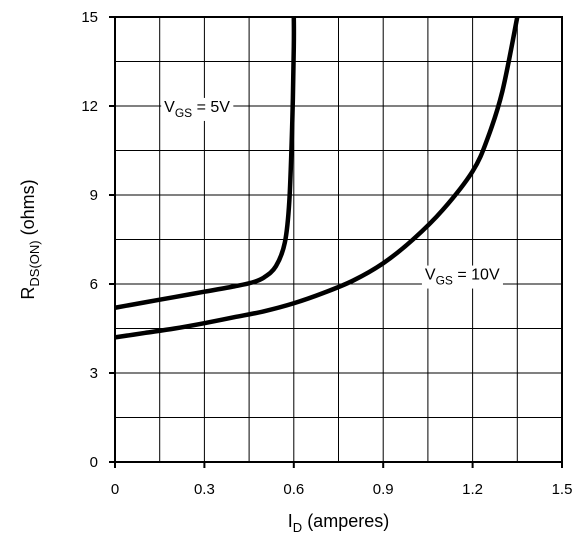 The width and height of the screenshot is (585, 538). I want to click on y-axis-label-rest: (ohms), so click(28, 209).